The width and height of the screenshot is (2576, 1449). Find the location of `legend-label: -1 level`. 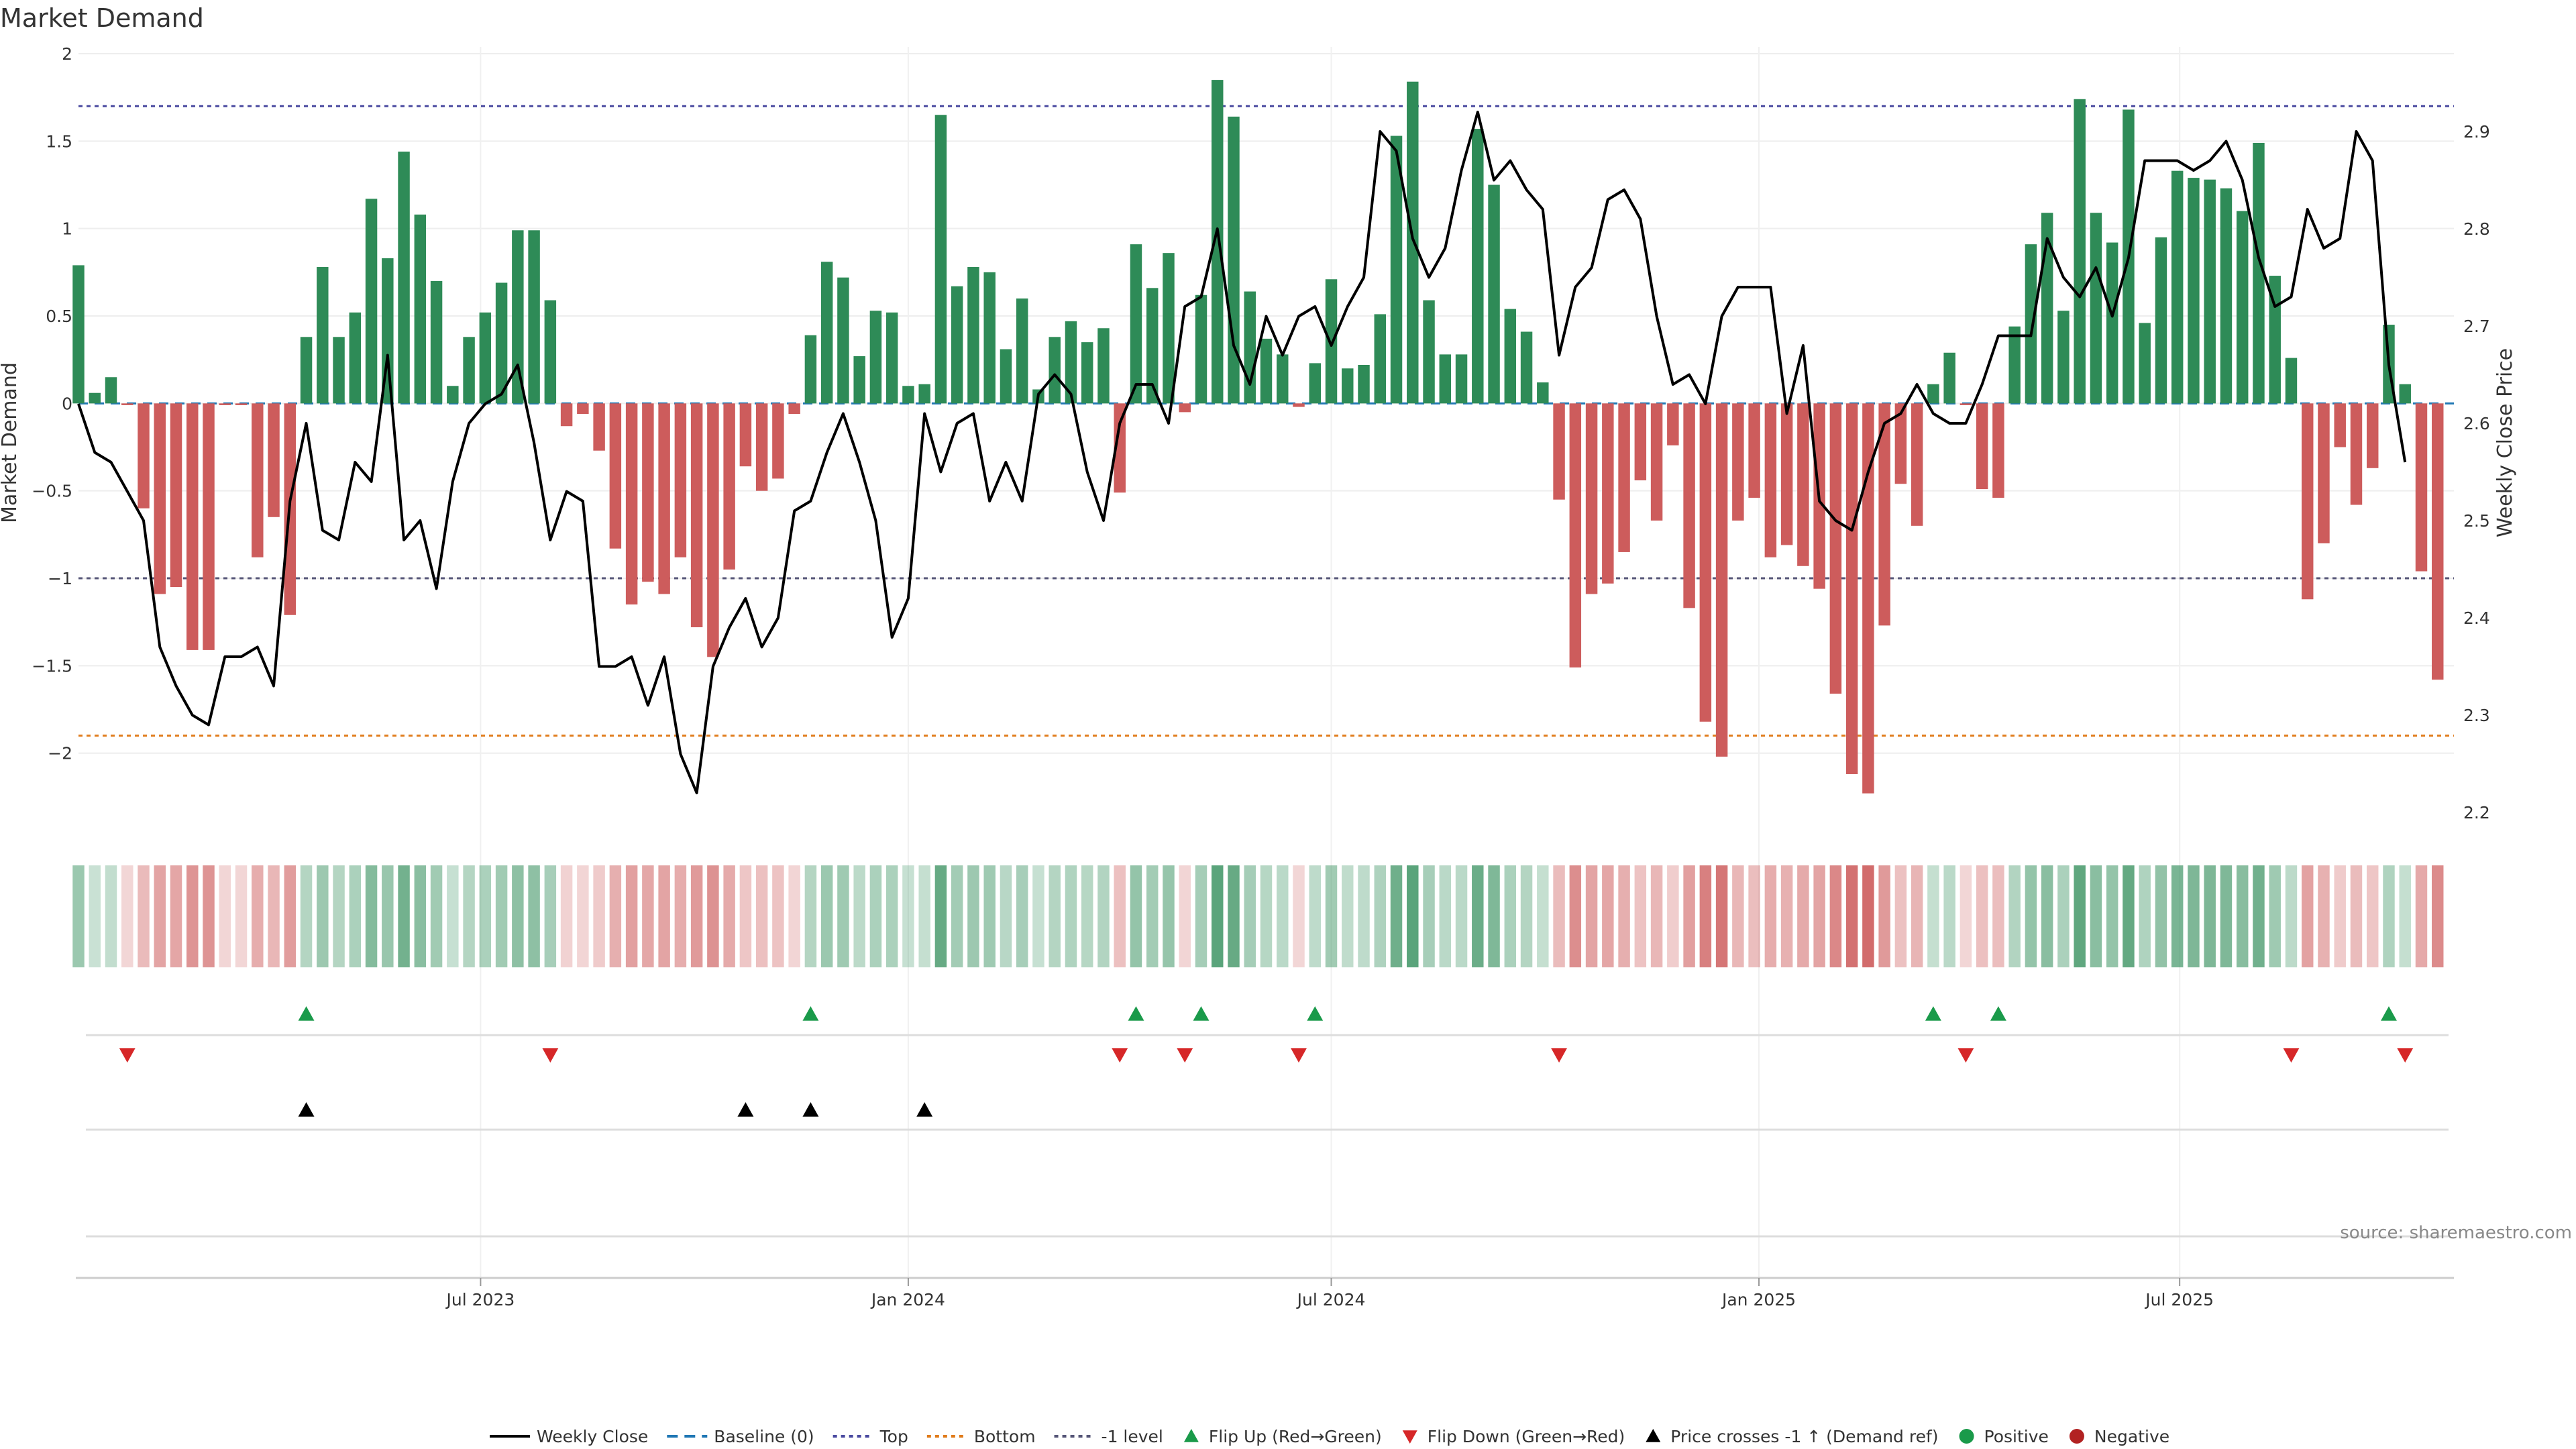

legend-label: -1 level is located at coordinates (1132, 1436).